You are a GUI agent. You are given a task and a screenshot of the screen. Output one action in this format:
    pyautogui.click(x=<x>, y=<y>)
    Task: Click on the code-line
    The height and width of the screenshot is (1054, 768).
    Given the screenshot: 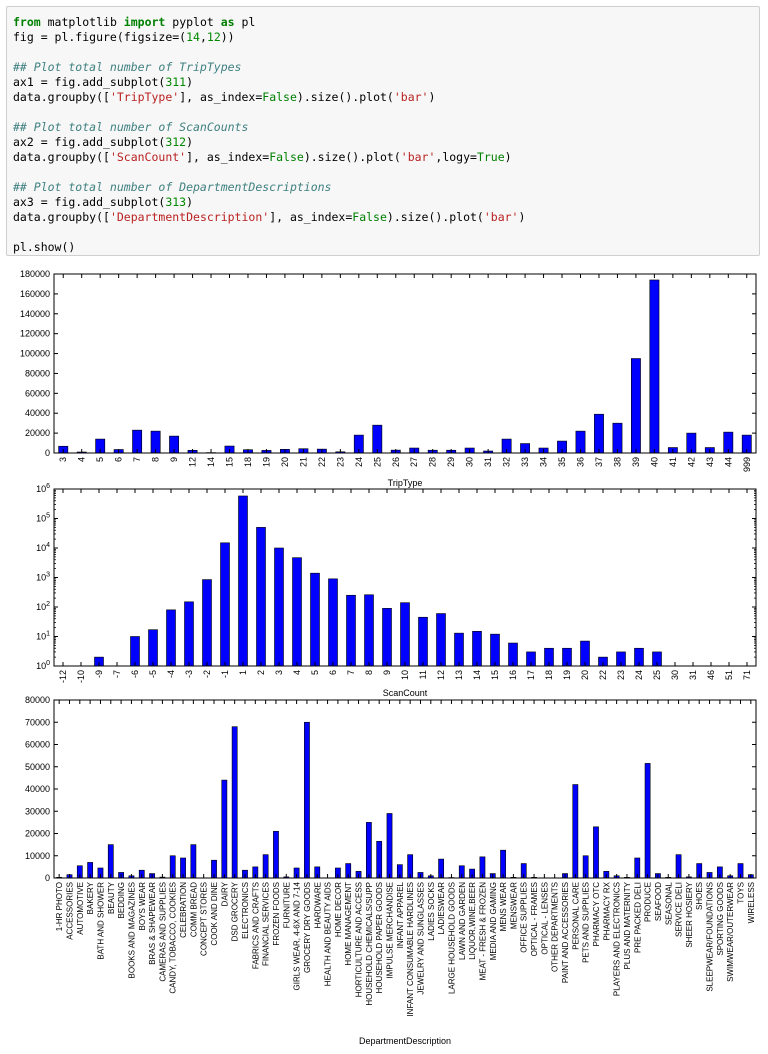 What is the action you would take?
    pyautogui.click(x=383, y=112)
    